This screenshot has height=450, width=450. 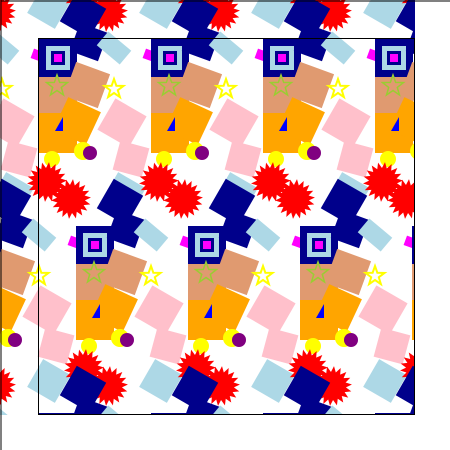 What do you see at coordinates (413, 320) in the screenshot?
I see `orange-band` at bounding box center [413, 320].